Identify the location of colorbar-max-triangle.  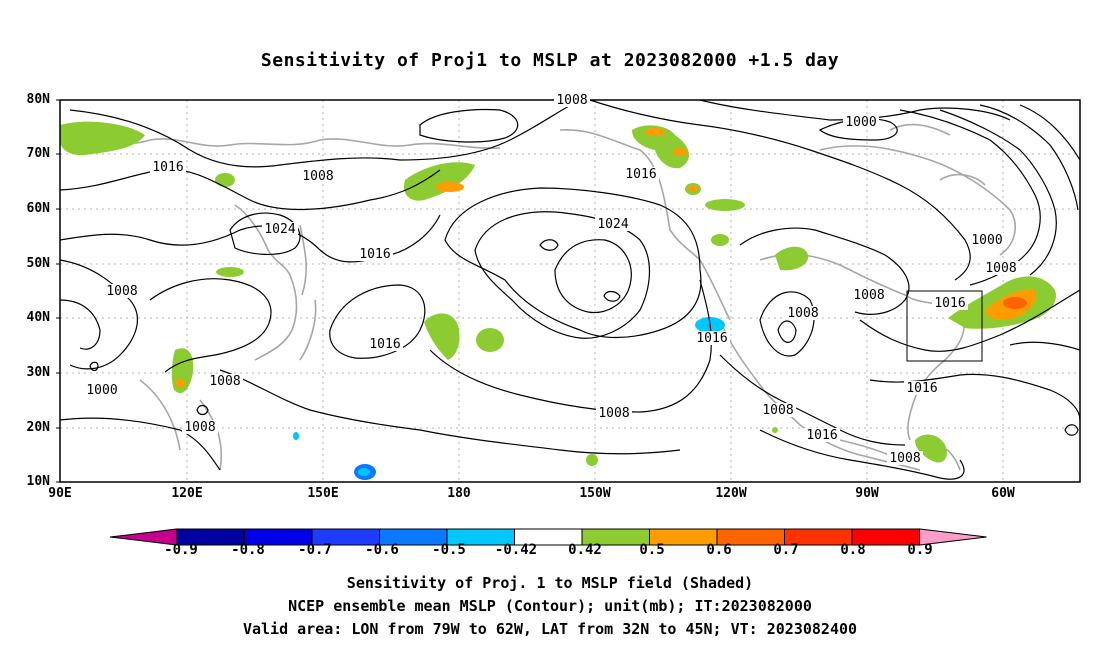
(953, 537).